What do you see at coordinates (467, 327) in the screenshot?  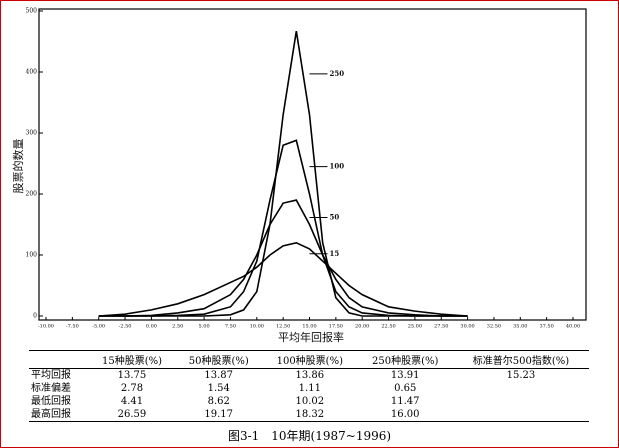 I see `x-tick-label: 30.00` at bounding box center [467, 327].